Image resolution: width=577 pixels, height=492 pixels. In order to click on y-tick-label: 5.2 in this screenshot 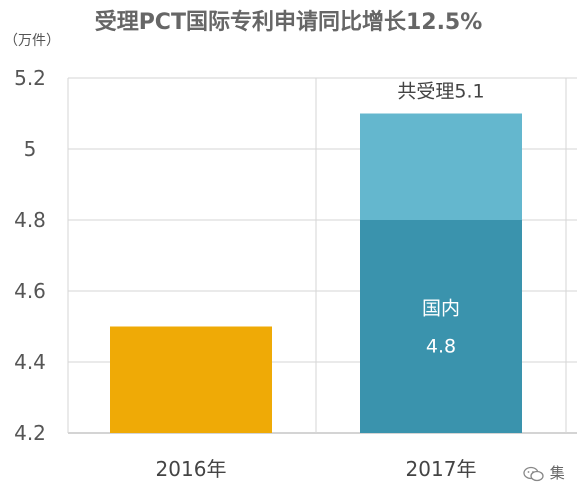, I will do `click(30, 78)`.